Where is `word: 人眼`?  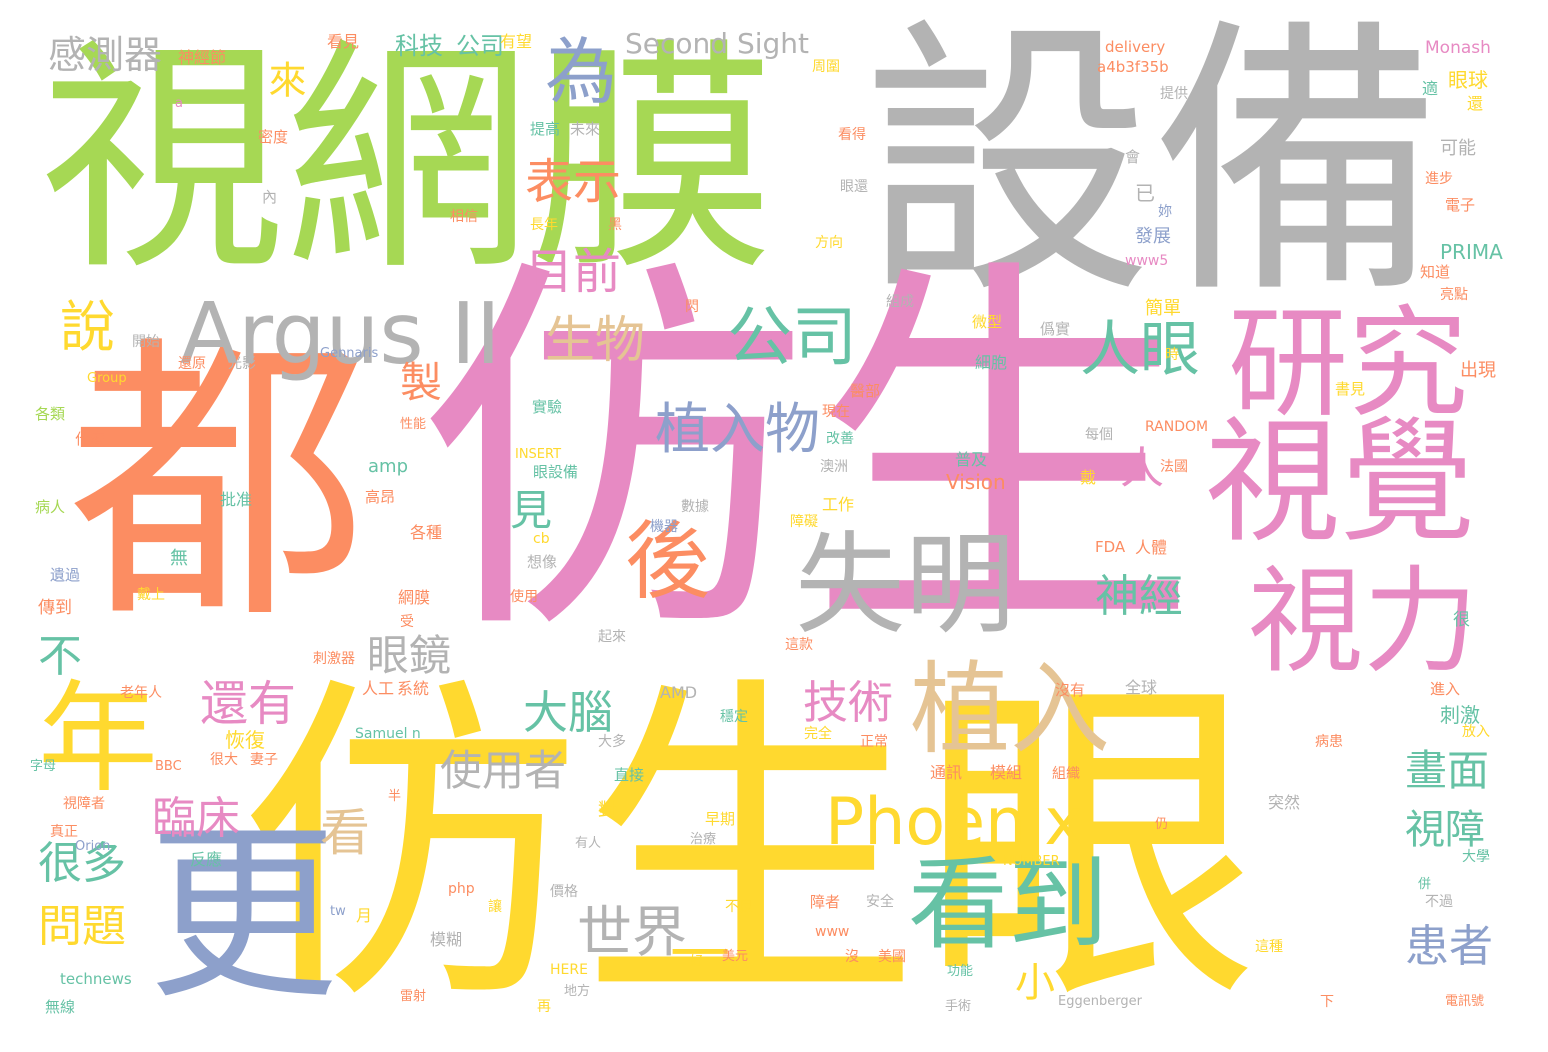
word: 人眼 is located at coordinates (1140, 350).